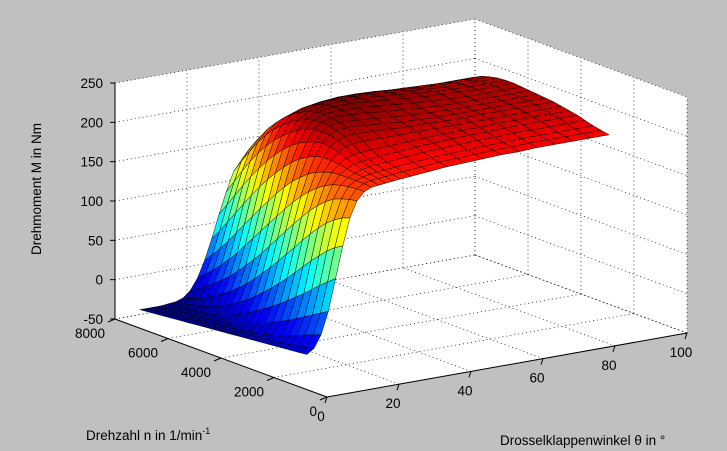 The image size is (727, 451). Describe the element at coordinates (608, 365) in the screenshot. I see `x-tick-label: 80` at that location.